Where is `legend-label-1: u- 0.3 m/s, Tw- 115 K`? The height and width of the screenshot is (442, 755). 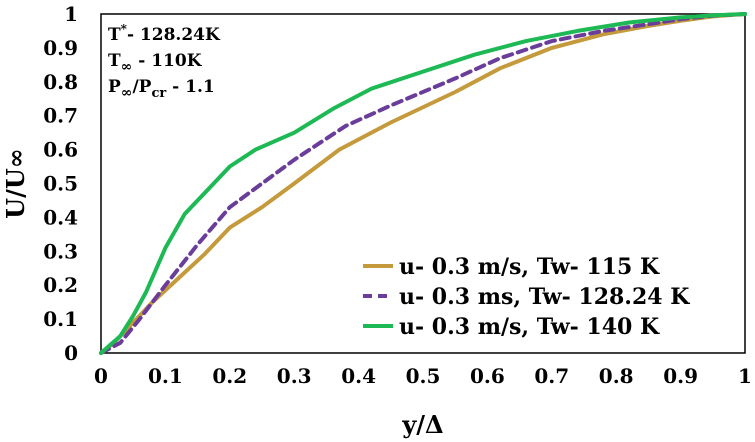
legend-label-1: u- 0.3 m/s, Tw- 115 K is located at coordinates (529, 267).